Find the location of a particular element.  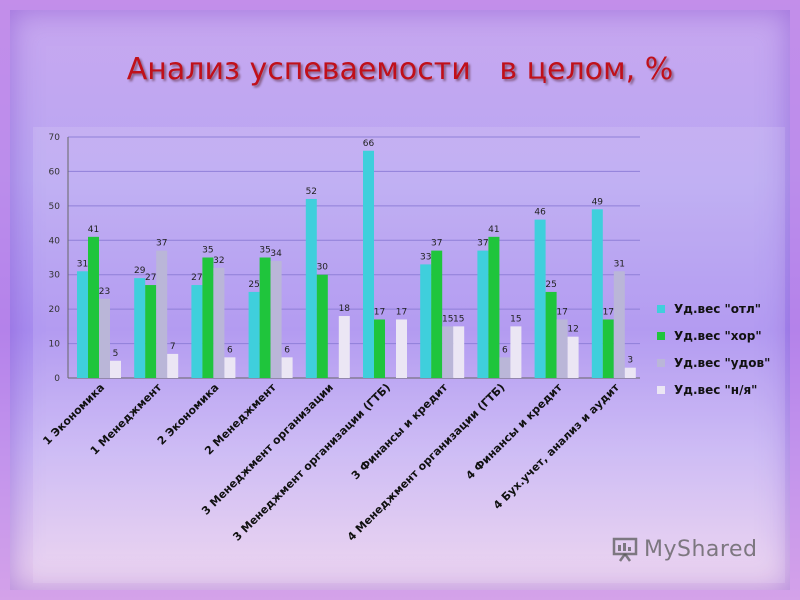

slide-title: Анализ успеваемости в целом, % is located at coordinates (400, 69).